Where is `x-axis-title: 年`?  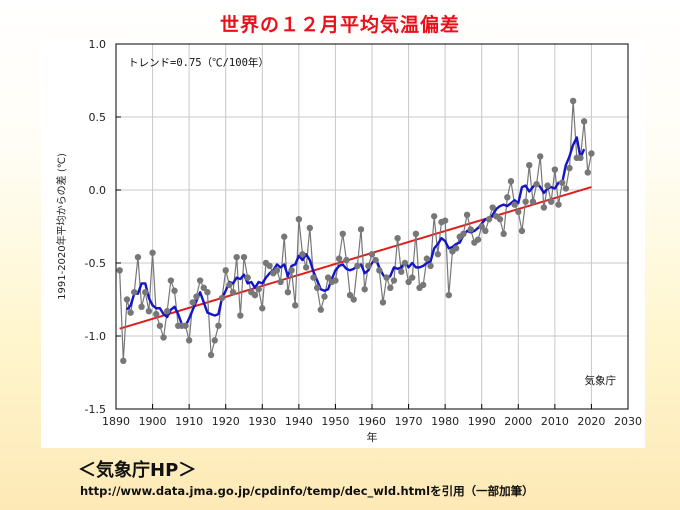
x-axis-title: 年 is located at coordinates (372, 437).